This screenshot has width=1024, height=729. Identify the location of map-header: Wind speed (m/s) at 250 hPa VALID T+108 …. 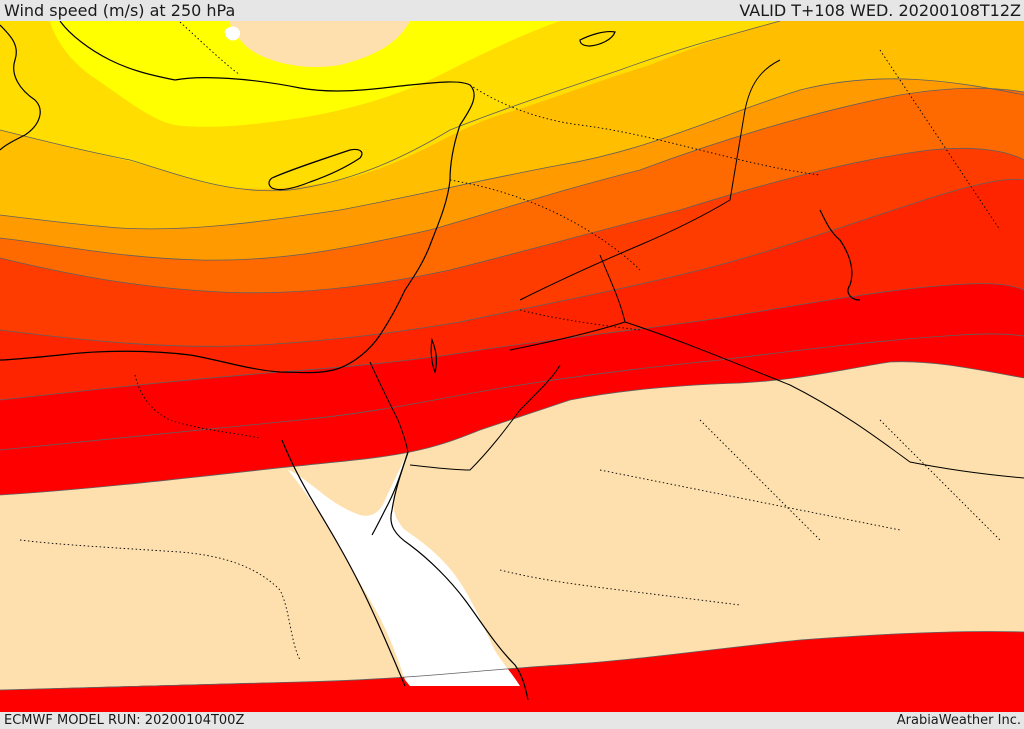
(512, 10).